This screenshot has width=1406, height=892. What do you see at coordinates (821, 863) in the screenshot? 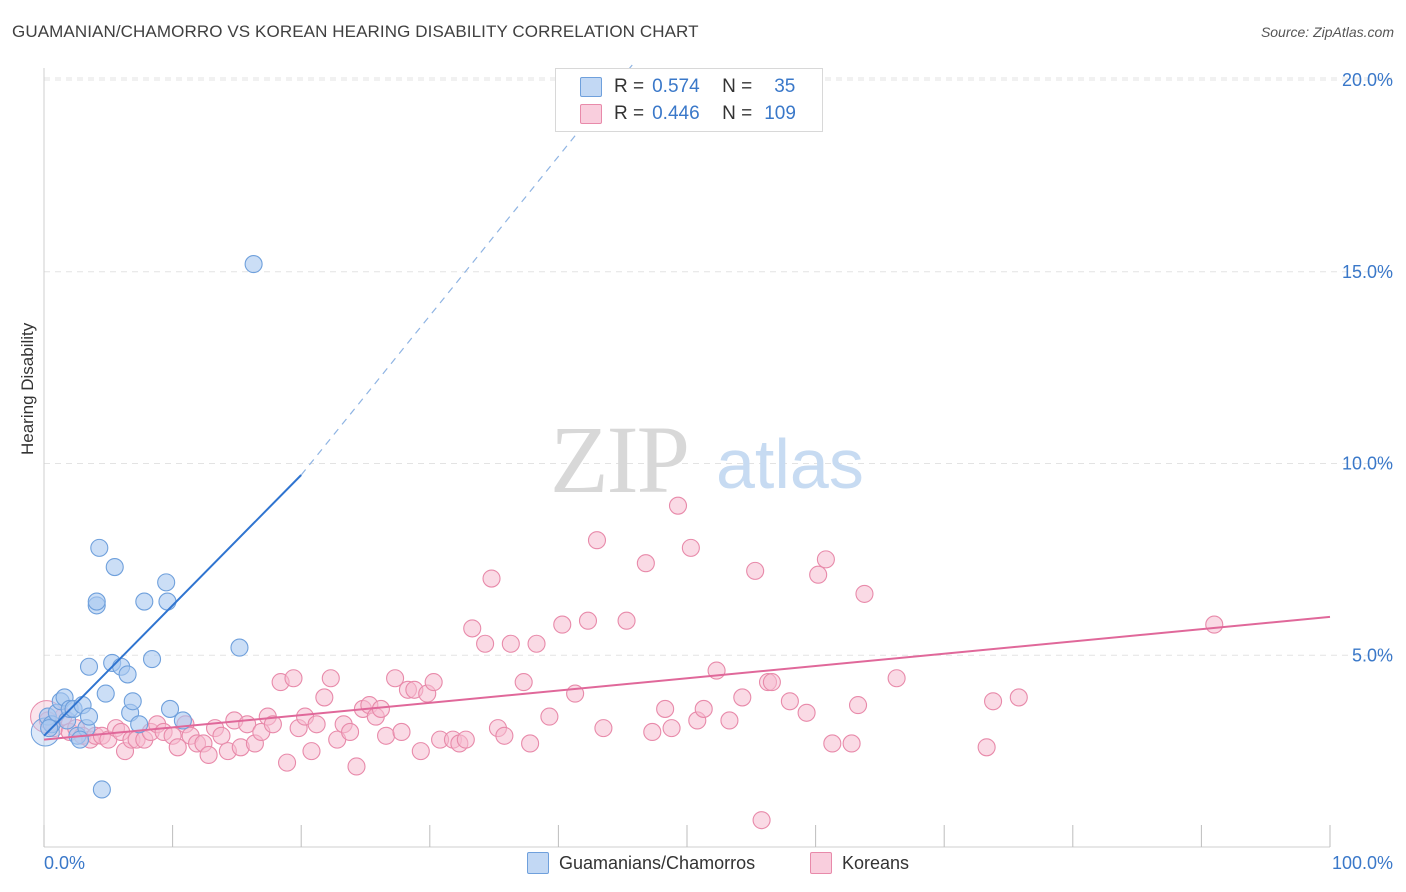
I see `bottom-legend-swatch-pink` at bounding box center [821, 863].